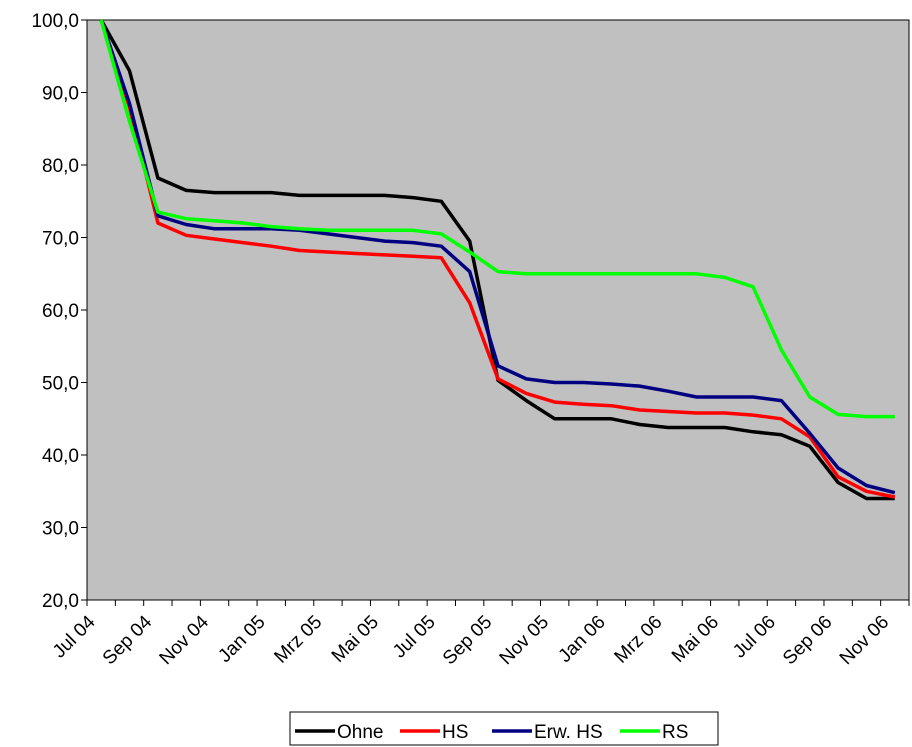 This screenshot has height=747, width=912. I want to click on x-tick-label: Sep 04, so click(128, 640).